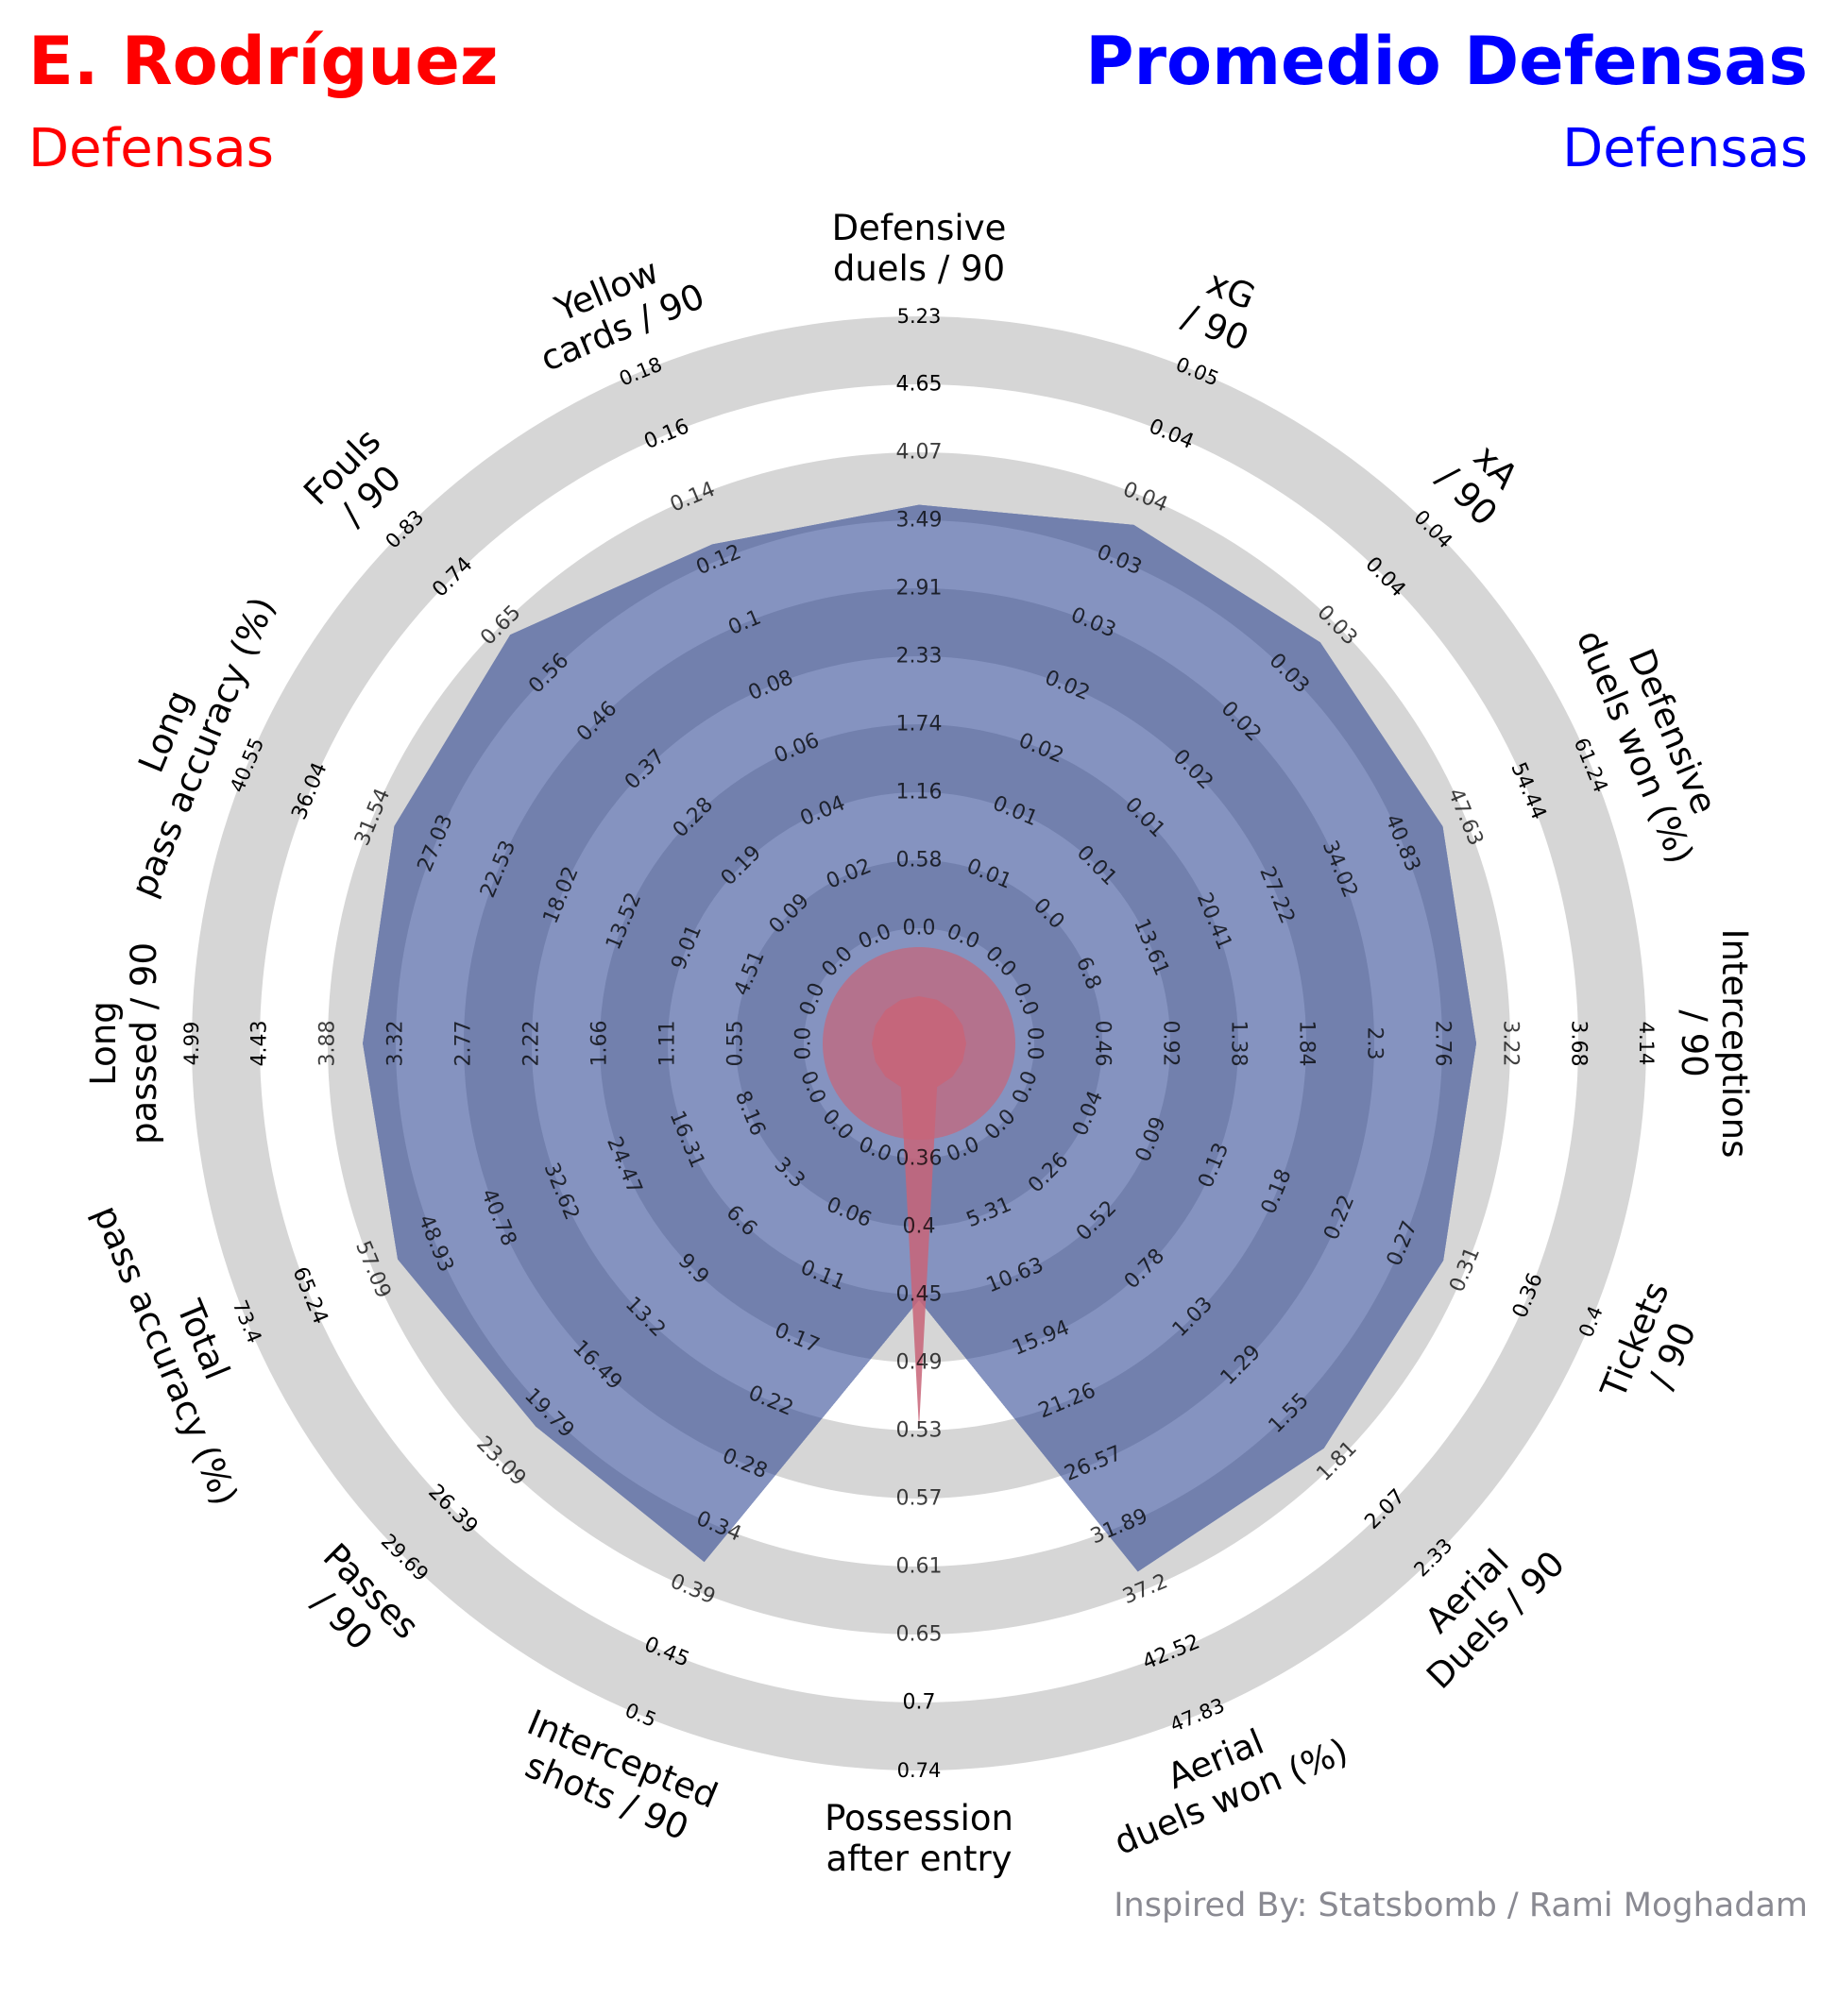  I want to click on tick-label: 4.07, so click(919, 453).